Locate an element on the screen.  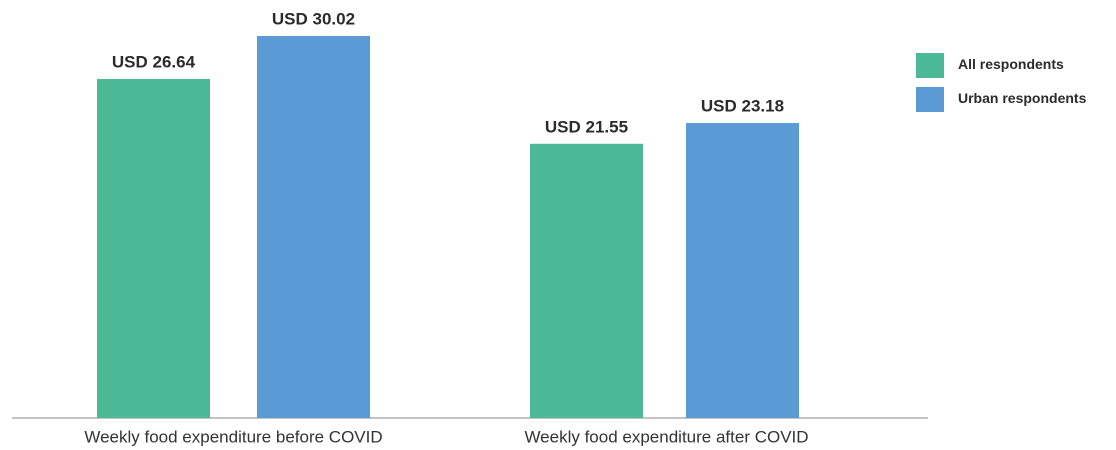
category-label: Weekly food expenditure before COVID is located at coordinates (233, 436).